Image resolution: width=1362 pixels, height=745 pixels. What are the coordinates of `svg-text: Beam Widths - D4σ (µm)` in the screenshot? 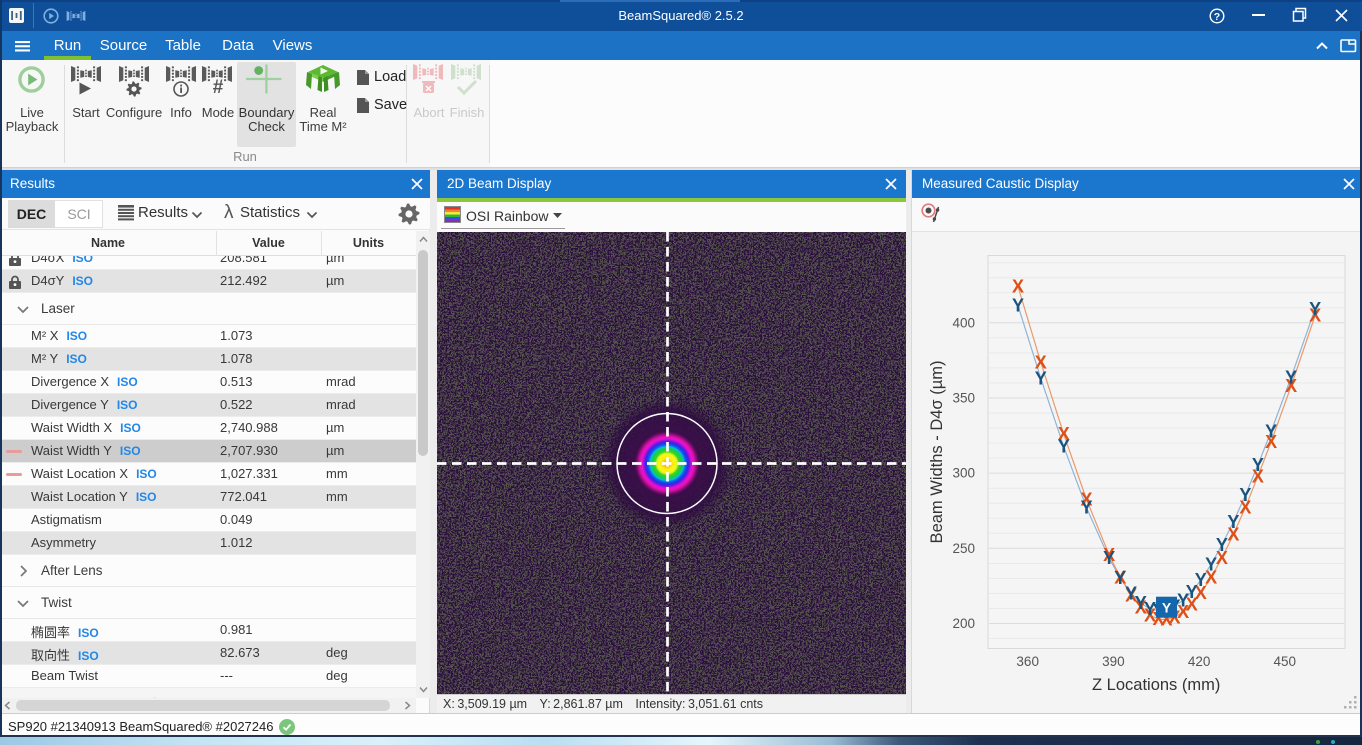 It's located at (937, 452).